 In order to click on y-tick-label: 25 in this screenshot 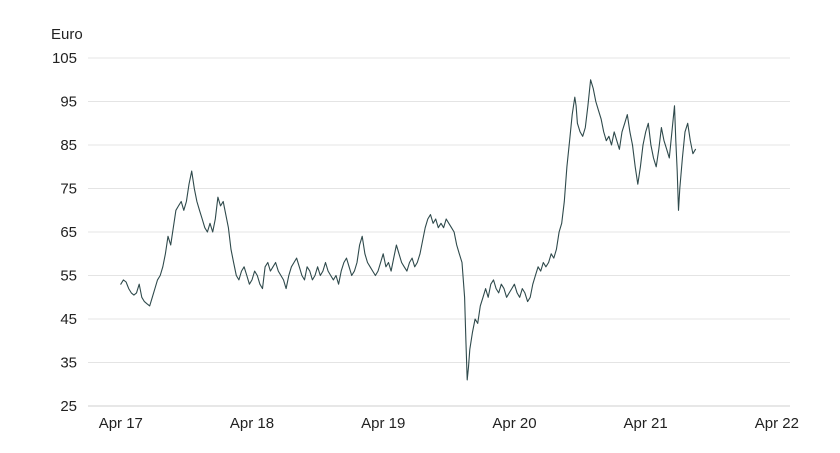, I will do `click(68, 406)`.